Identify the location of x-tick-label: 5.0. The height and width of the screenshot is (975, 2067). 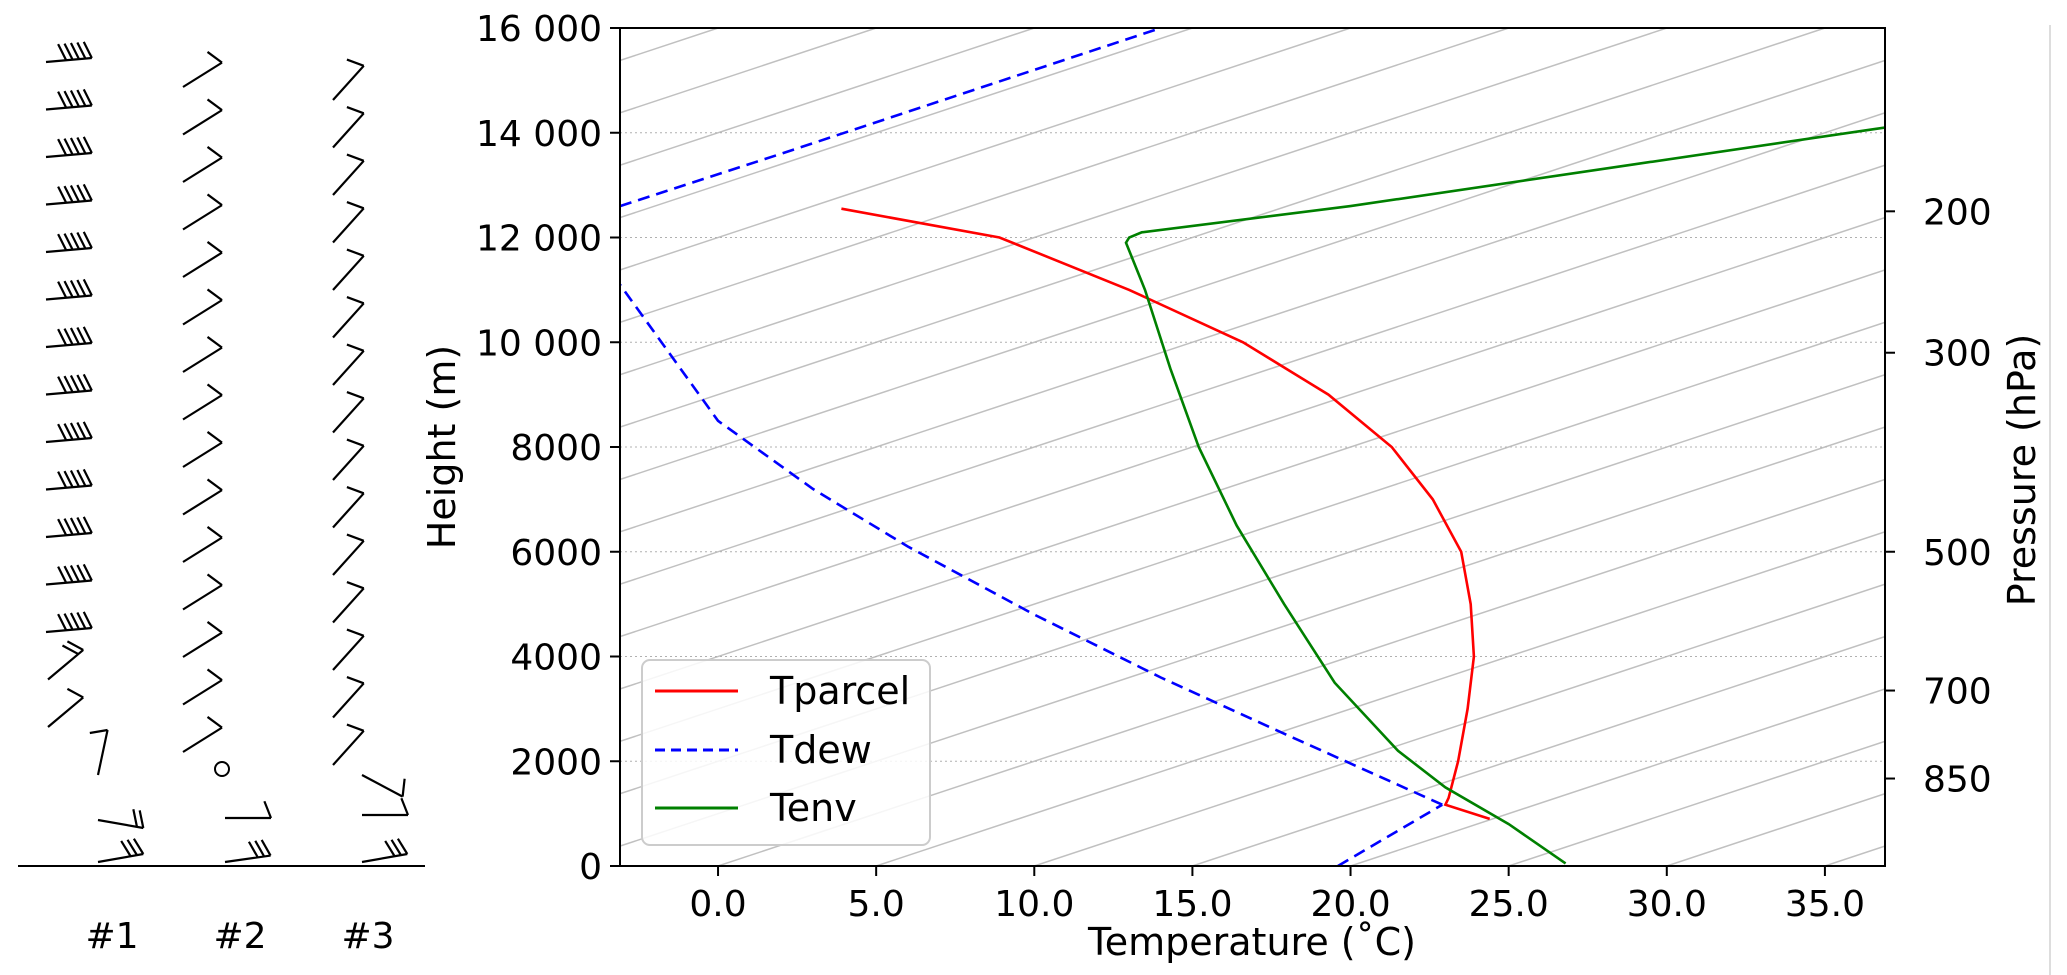
(876, 904).